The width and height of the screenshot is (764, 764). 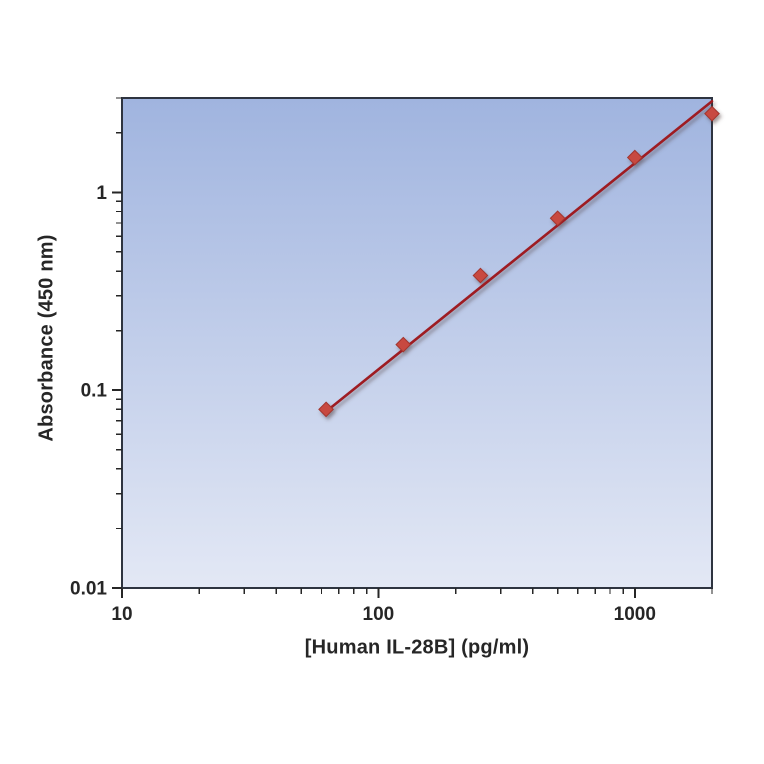 What do you see at coordinates (379, 614) in the screenshot?
I see `x-tick-label: 100` at bounding box center [379, 614].